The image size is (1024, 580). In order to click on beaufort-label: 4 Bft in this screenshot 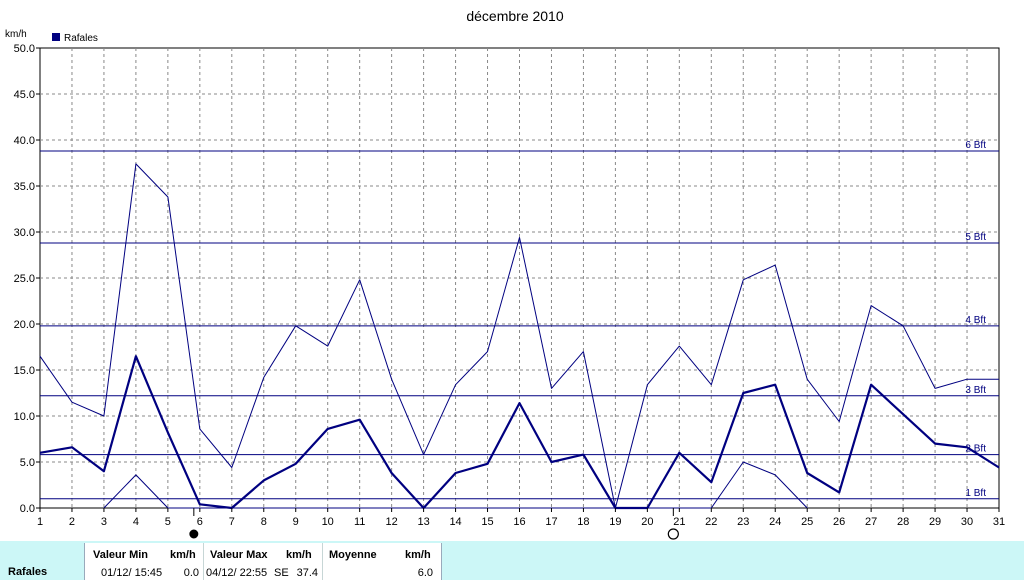, I will do `click(975, 320)`.